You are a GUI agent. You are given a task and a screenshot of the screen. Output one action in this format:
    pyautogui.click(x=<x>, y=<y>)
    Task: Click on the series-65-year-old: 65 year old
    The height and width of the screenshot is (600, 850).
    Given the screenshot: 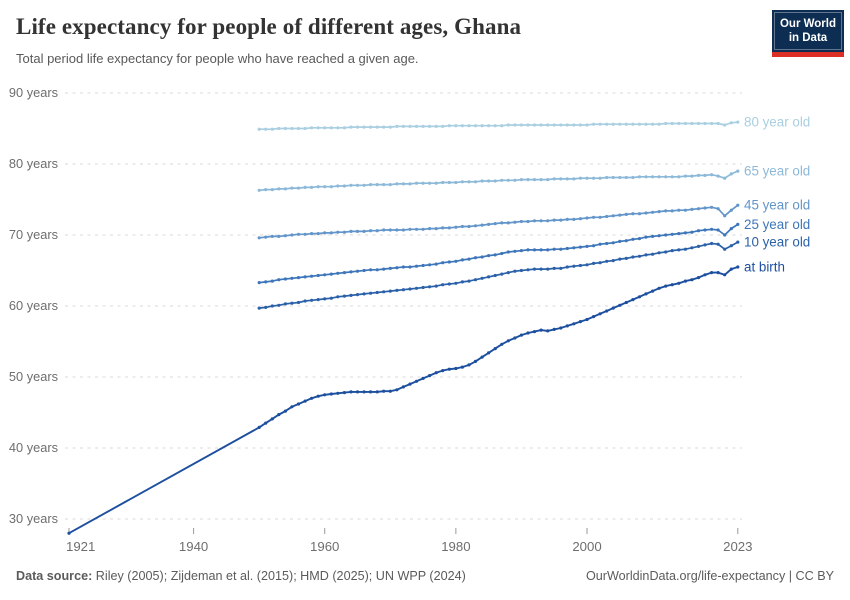 What is the action you would take?
    pyautogui.click(x=534, y=178)
    